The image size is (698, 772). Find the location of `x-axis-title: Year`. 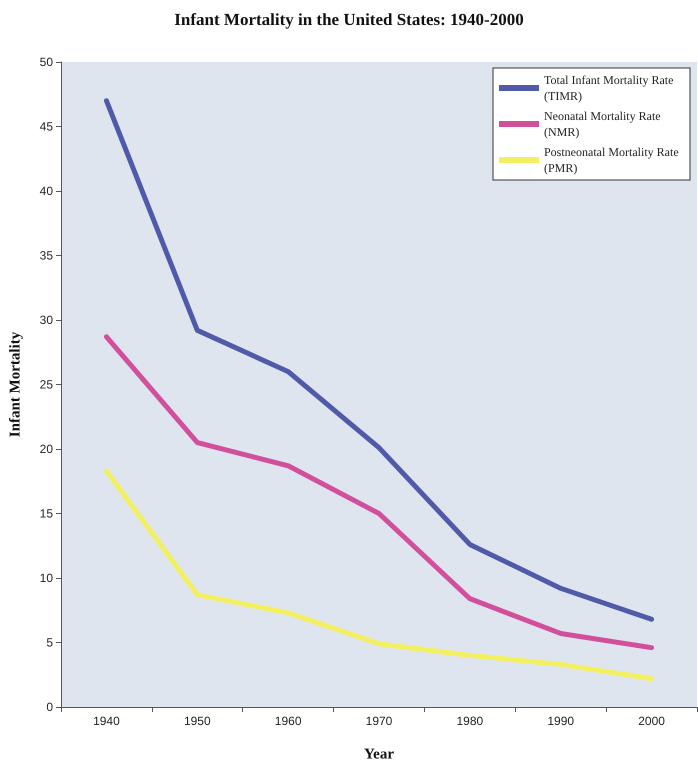

x-axis-title: Year is located at coordinates (379, 754).